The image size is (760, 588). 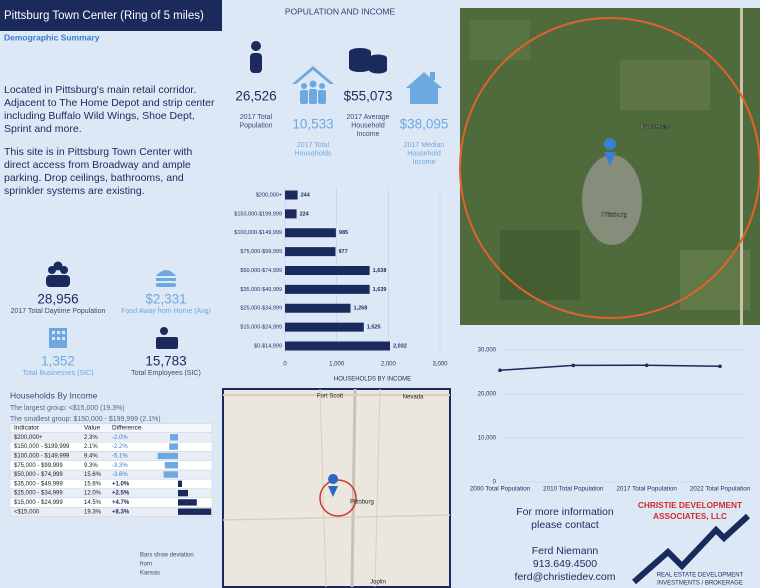 I want to click on stat-value: 15,783, so click(x=165, y=361).